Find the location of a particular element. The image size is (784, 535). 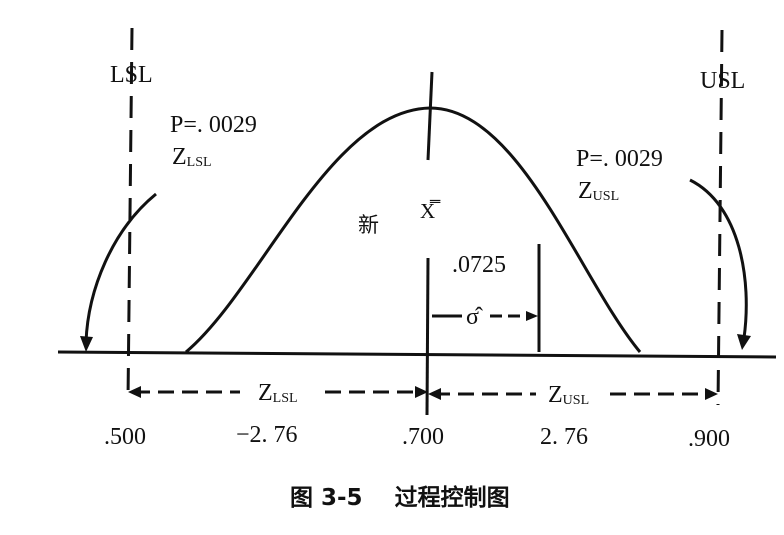

right-z-sub: USL is located at coordinates (606, 196).